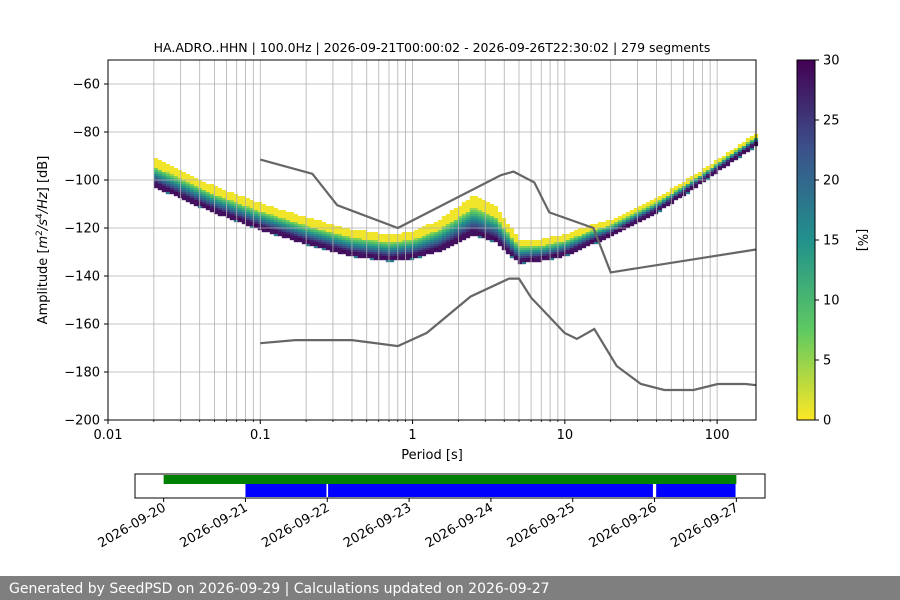 Image resolution: width=900 pixels, height=600 pixels. I want to click on colorbar-label: [%], so click(861, 240).